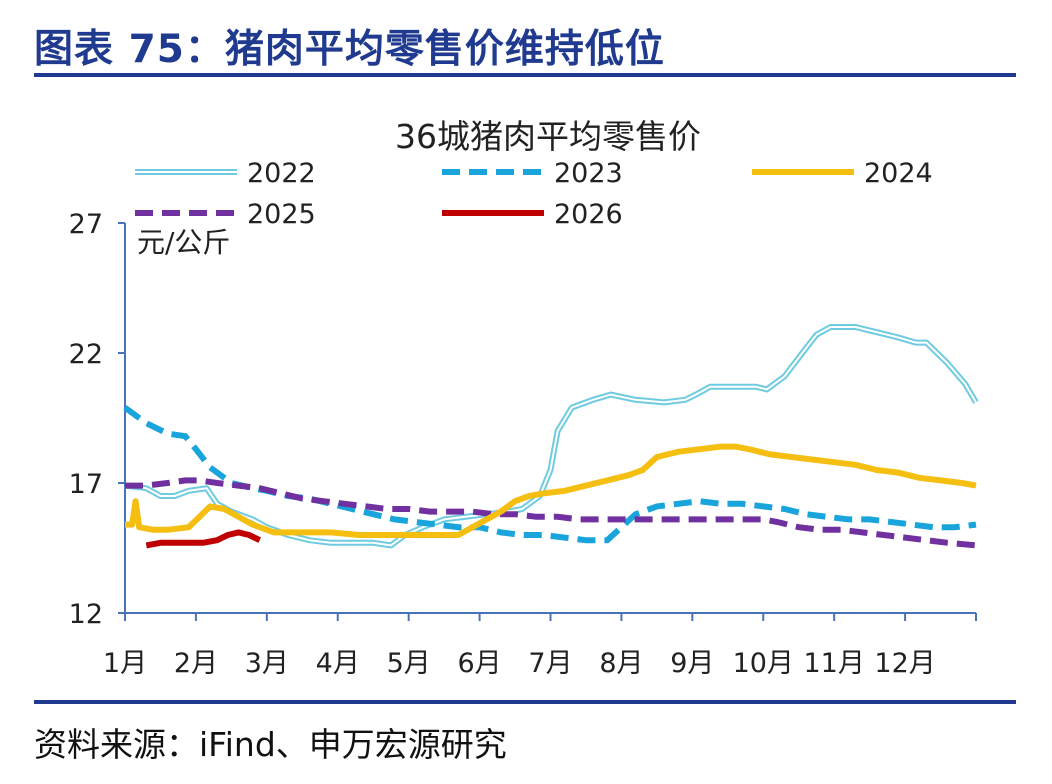  I want to click on y-axis-unit-label: 元/公斤, so click(183, 242).